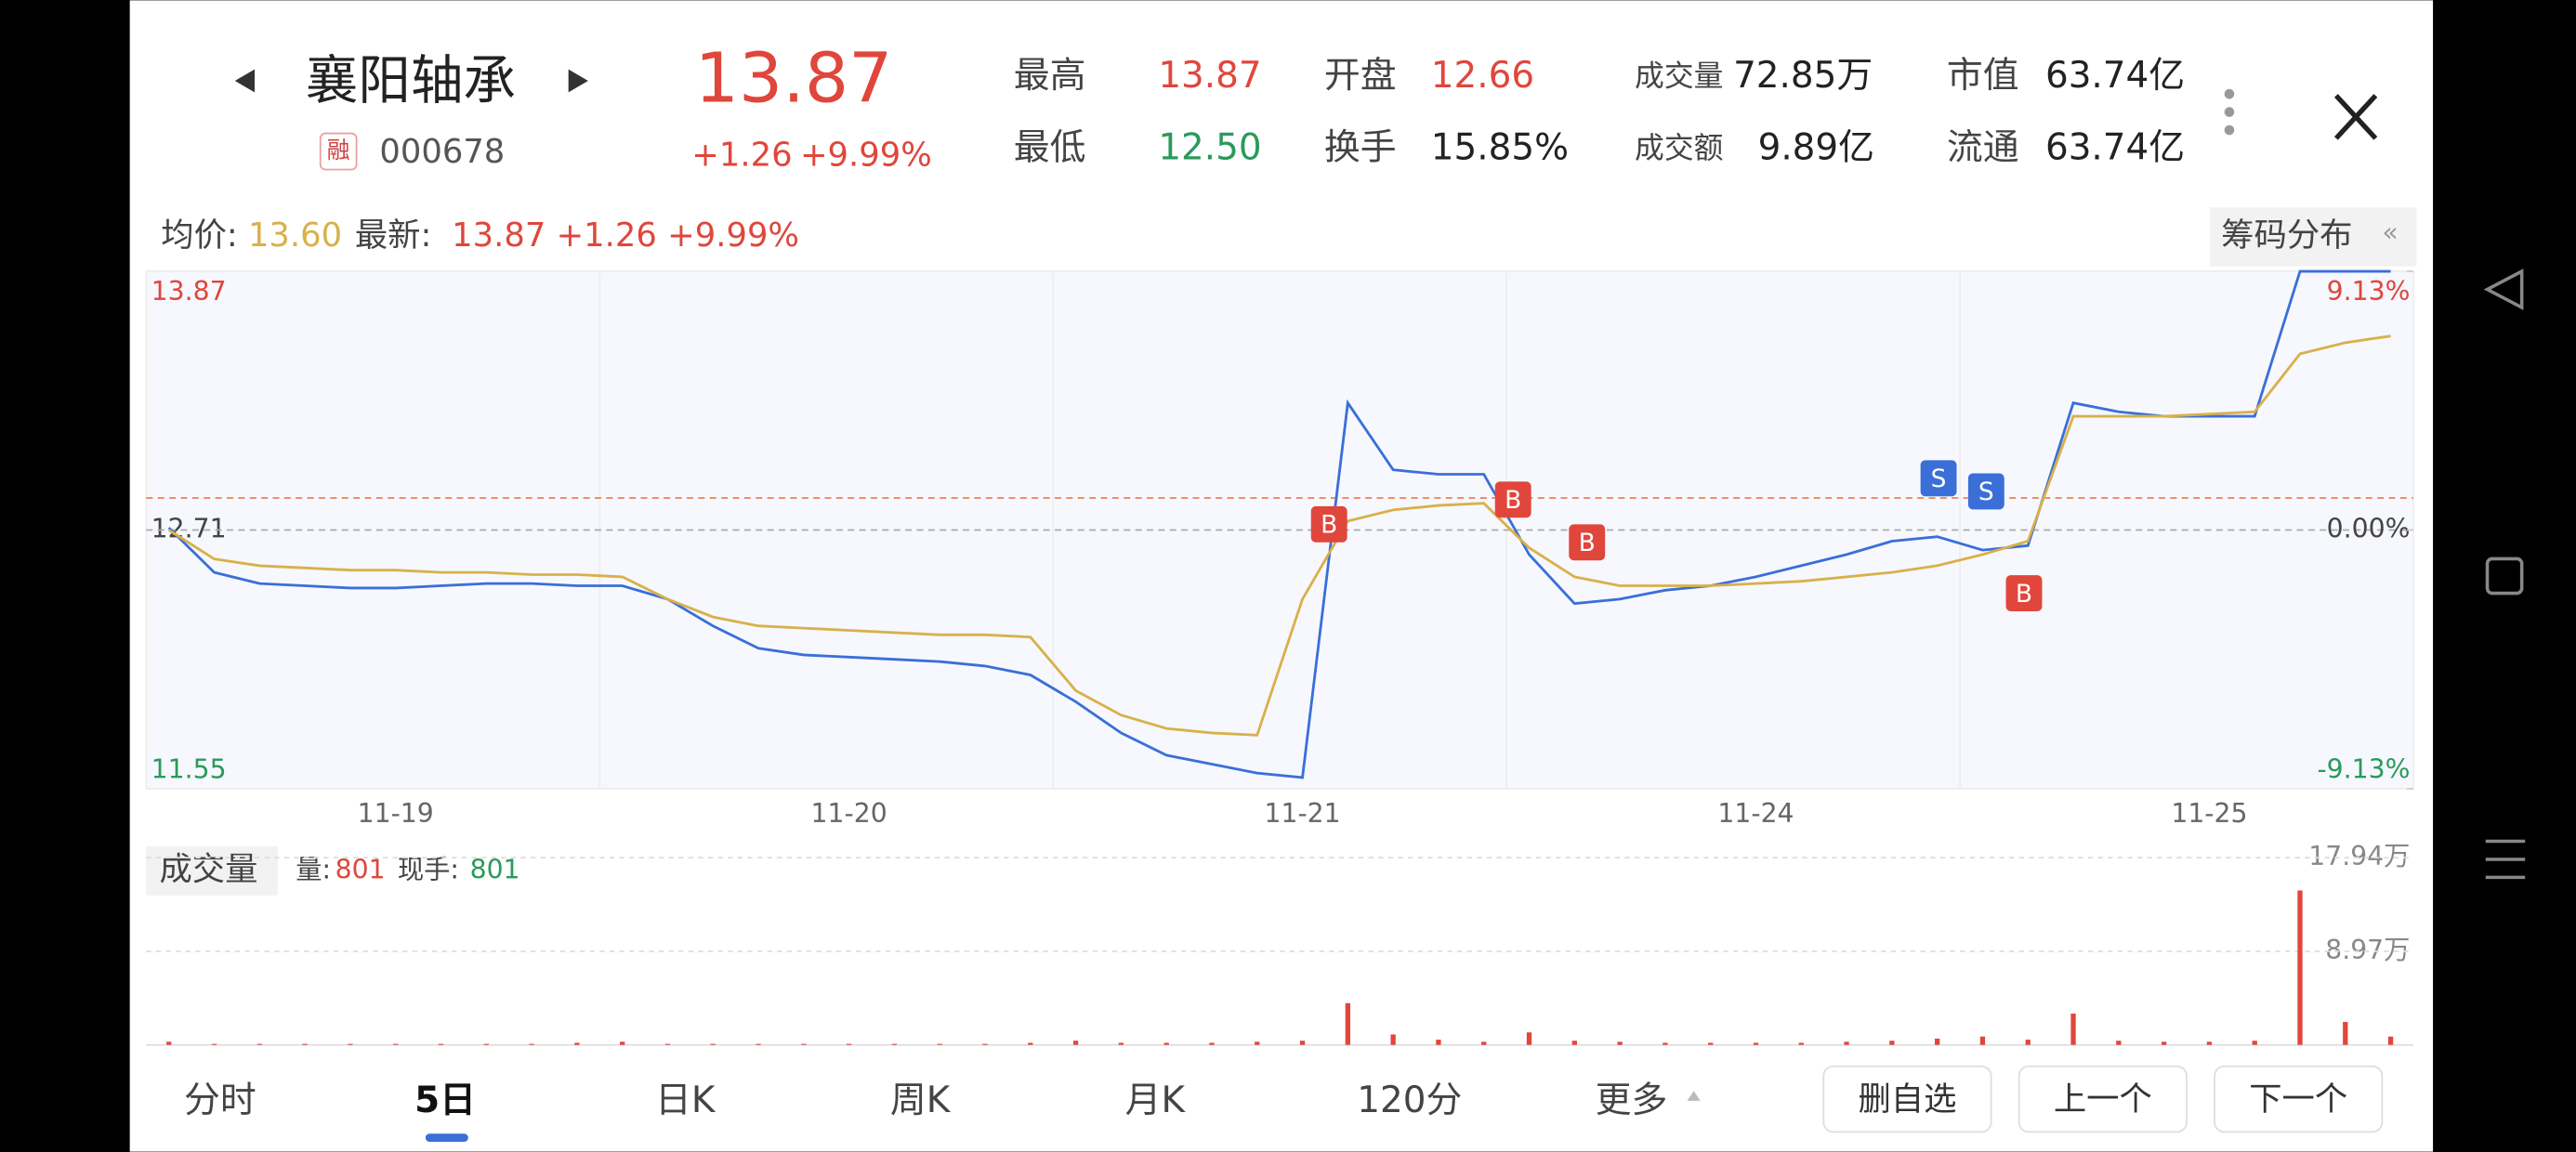  I want to click on stat-label: 成交额, so click(1679, 147).